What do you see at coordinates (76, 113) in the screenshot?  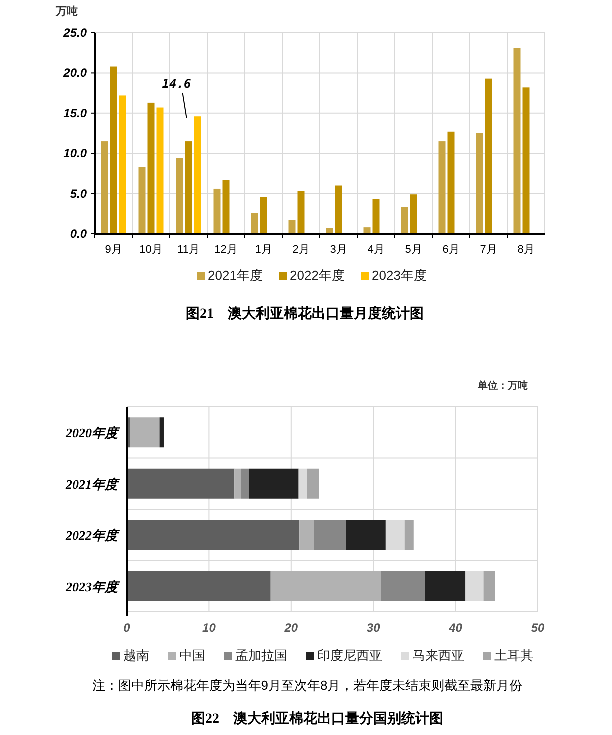 I see `y-tick-label: 15.0` at bounding box center [76, 113].